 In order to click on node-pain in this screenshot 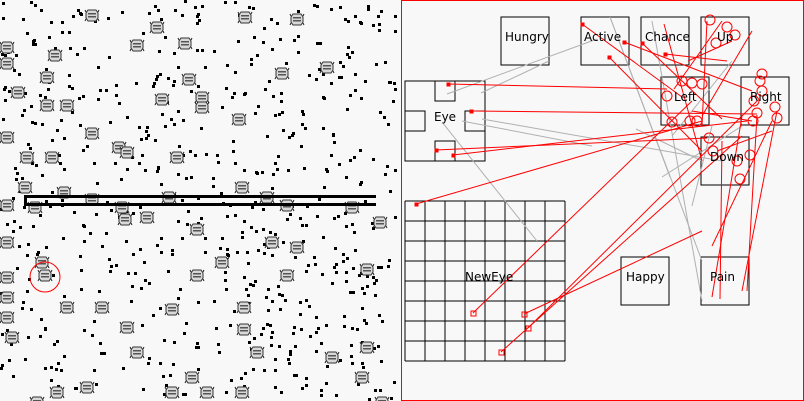, I will do `click(725, 281)`.